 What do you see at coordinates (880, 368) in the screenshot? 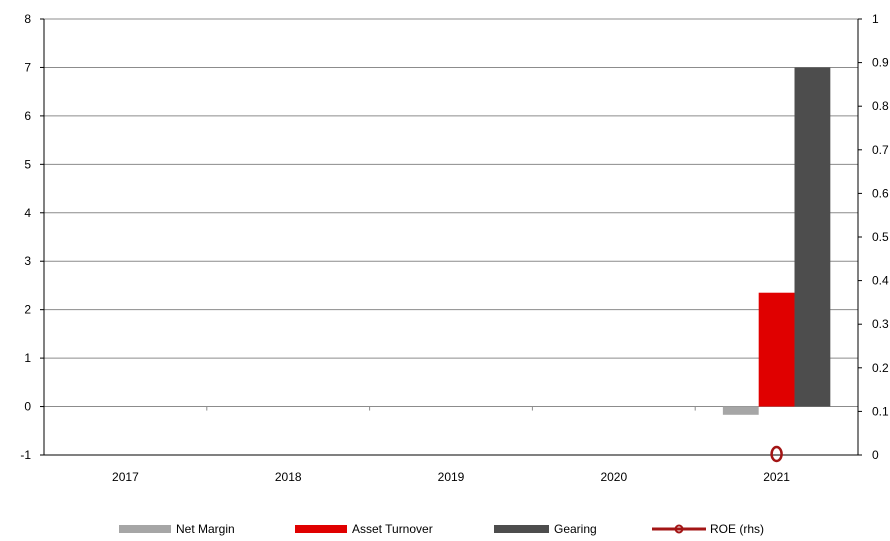
I see `right-tick-label: 0.2` at bounding box center [880, 368].